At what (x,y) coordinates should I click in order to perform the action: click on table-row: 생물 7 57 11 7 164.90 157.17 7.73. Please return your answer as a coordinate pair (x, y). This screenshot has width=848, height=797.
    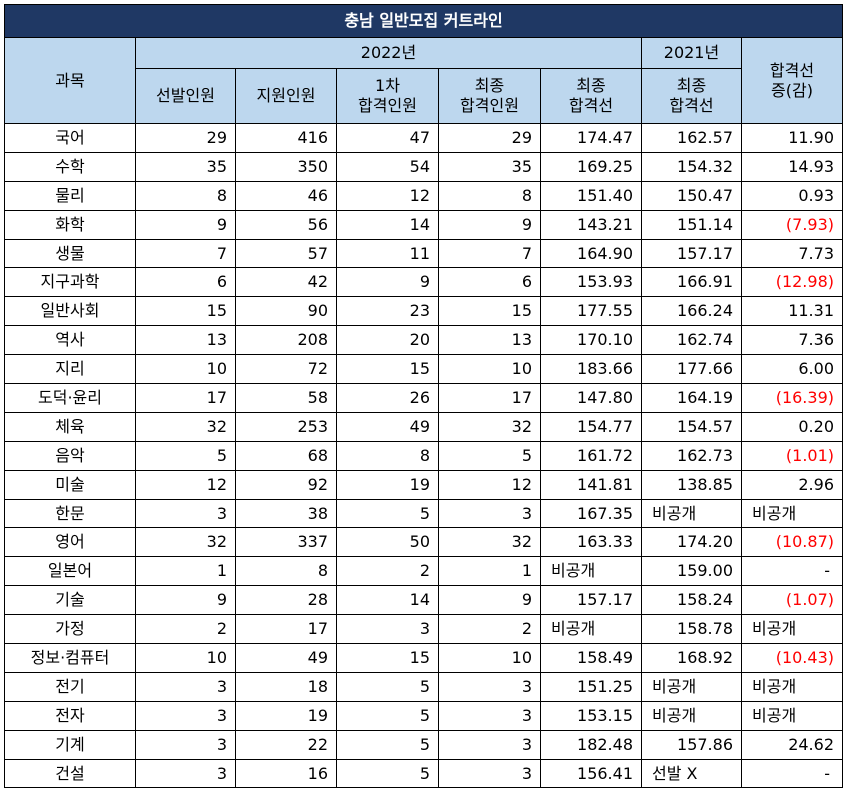
    Looking at the image, I should click on (423, 253).